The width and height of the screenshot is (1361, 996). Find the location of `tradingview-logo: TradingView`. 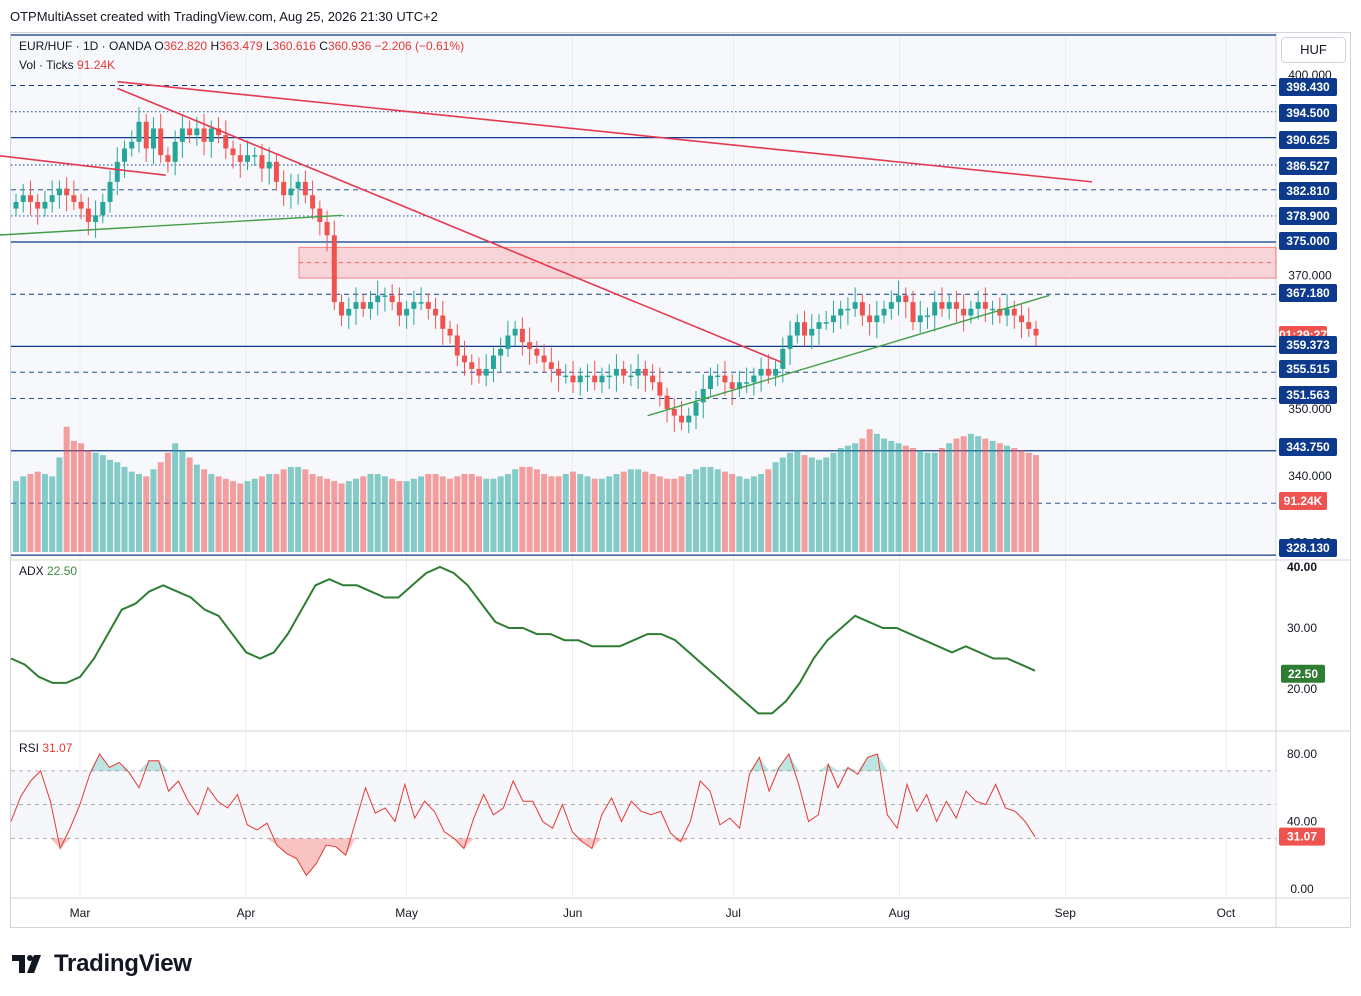

tradingview-logo: TradingView is located at coordinates (102, 964).